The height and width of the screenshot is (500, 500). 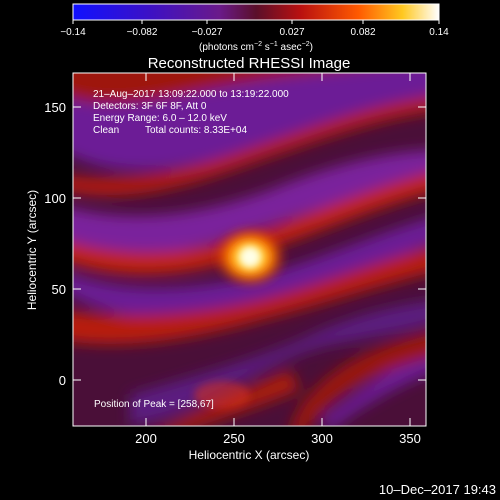 What do you see at coordinates (73, 32) in the screenshot?
I see `colorbar-tick-label: −0.14` at bounding box center [73, 32].